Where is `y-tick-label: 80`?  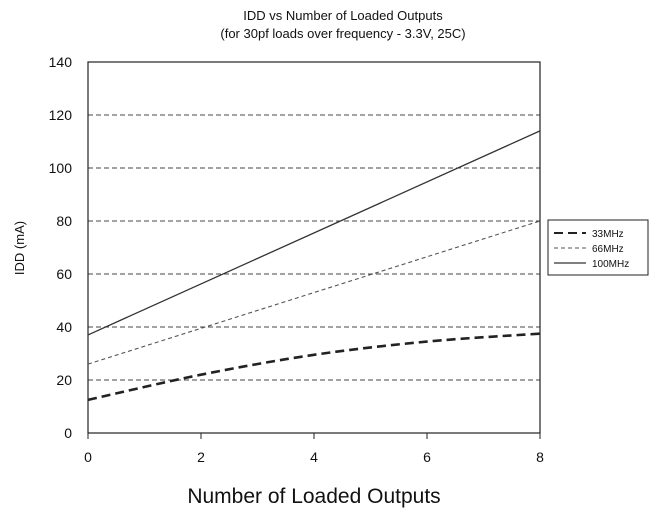 y-tick-label: 80 is located at coordinates (64, 221).